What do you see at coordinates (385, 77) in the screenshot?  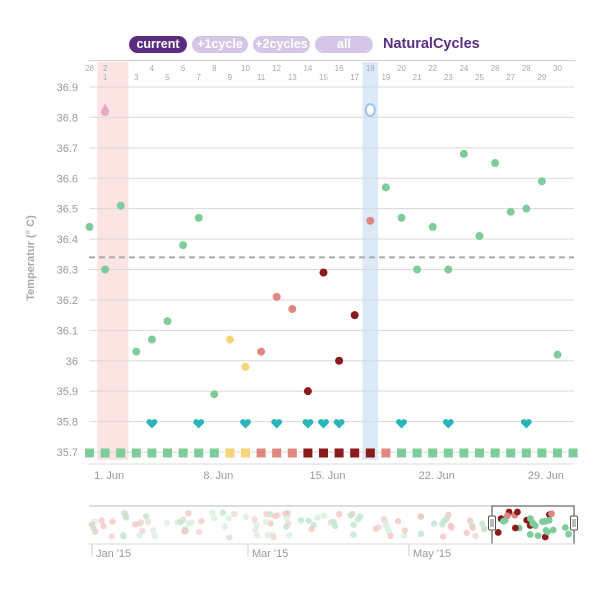 I see `cycle-day-label: 19` at bounding box center [385, 77].